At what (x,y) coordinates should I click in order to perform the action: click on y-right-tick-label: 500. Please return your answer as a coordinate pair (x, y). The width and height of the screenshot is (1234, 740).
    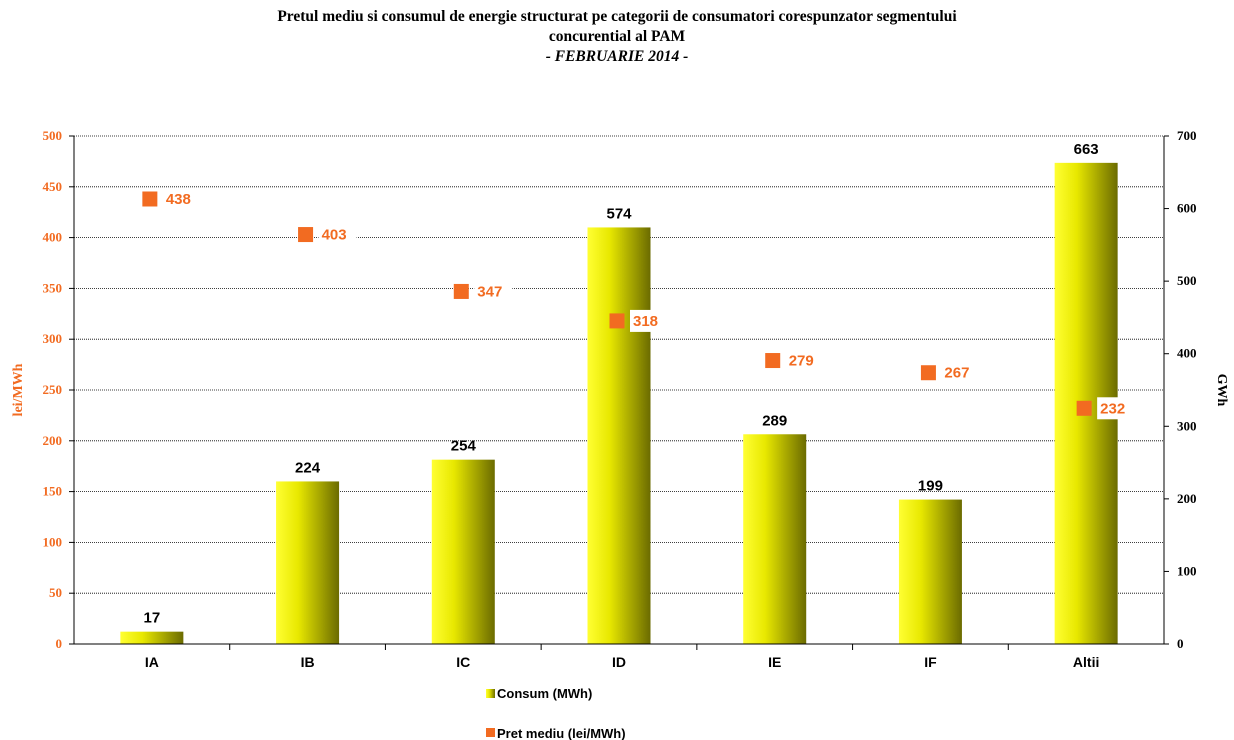
    Looking at the image, I should click on (1187, 280).